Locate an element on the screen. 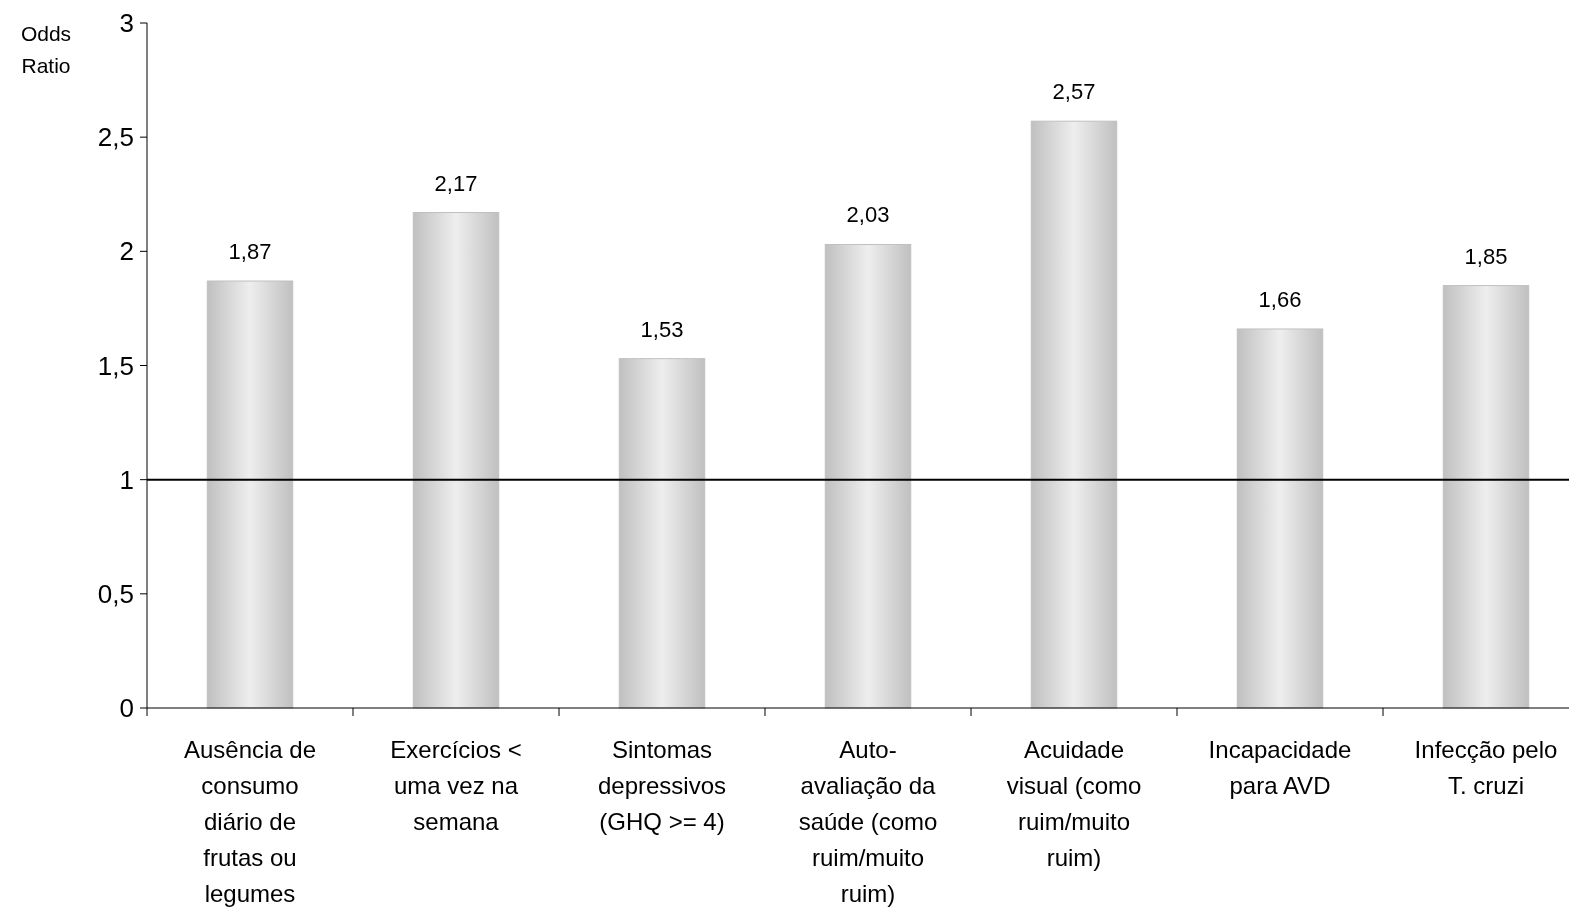 The image size is (1577, 916). y-tick-label: 2,5 is located at coordinates (115, 137).